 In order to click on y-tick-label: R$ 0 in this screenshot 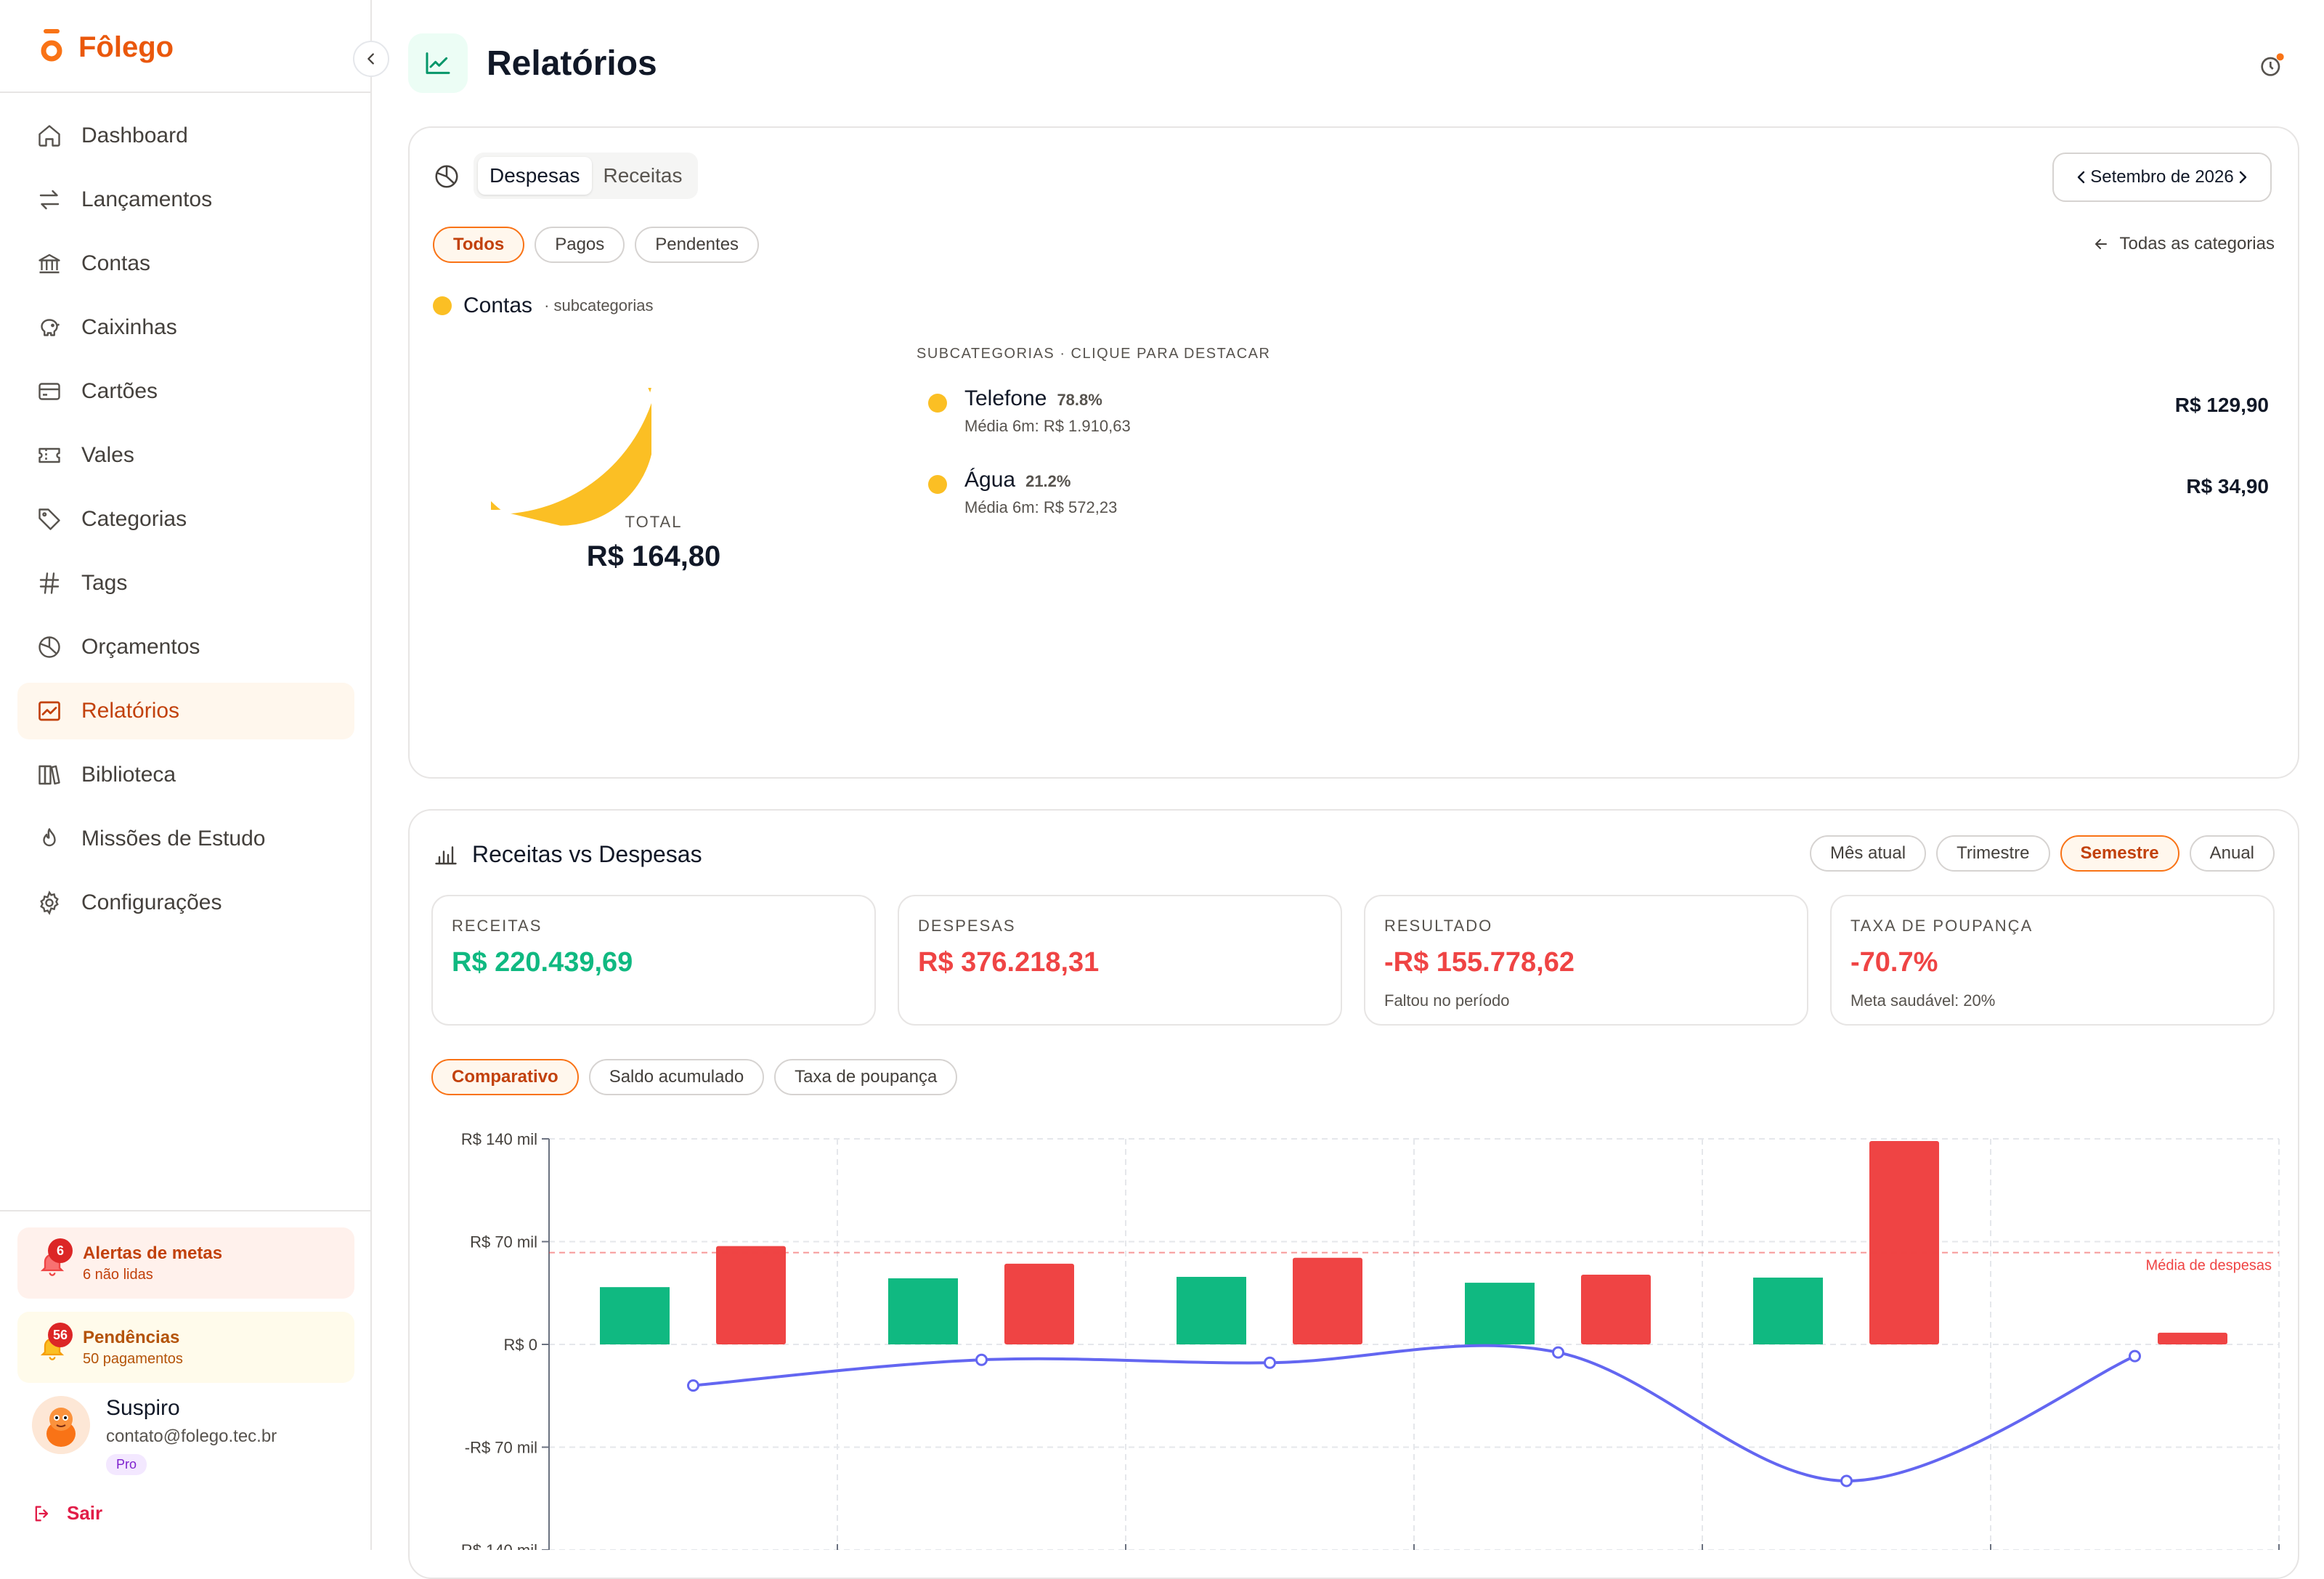, I will do `click(520, 1345)`.